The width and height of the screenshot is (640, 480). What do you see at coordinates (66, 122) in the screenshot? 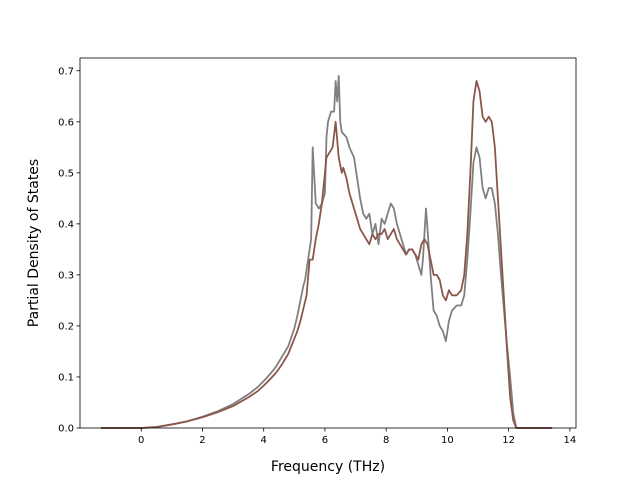
I see `y-tick-label: 0.6` at bounding box center [66, 122].